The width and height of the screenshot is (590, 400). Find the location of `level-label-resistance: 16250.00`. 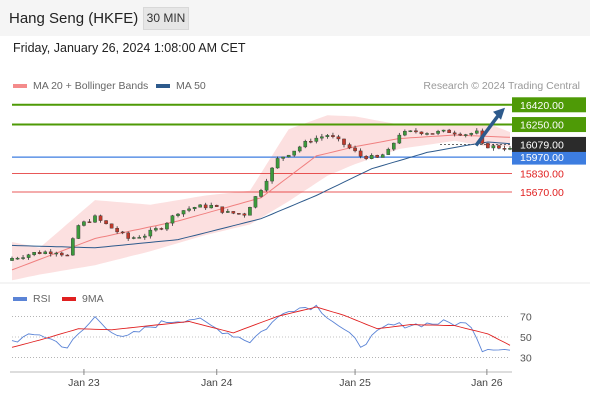

level-label-resistance: 16250.00 is located at coordinates (542, 126).